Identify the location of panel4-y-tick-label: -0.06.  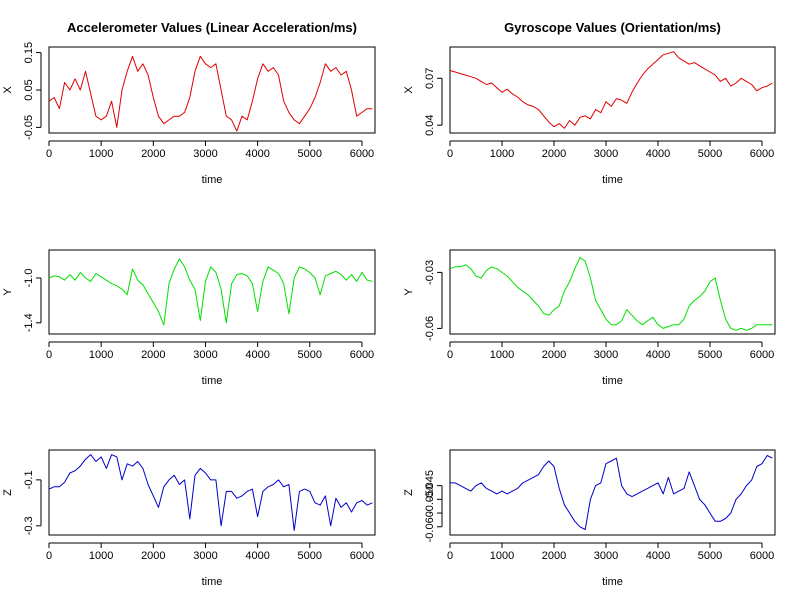
(430, 328).